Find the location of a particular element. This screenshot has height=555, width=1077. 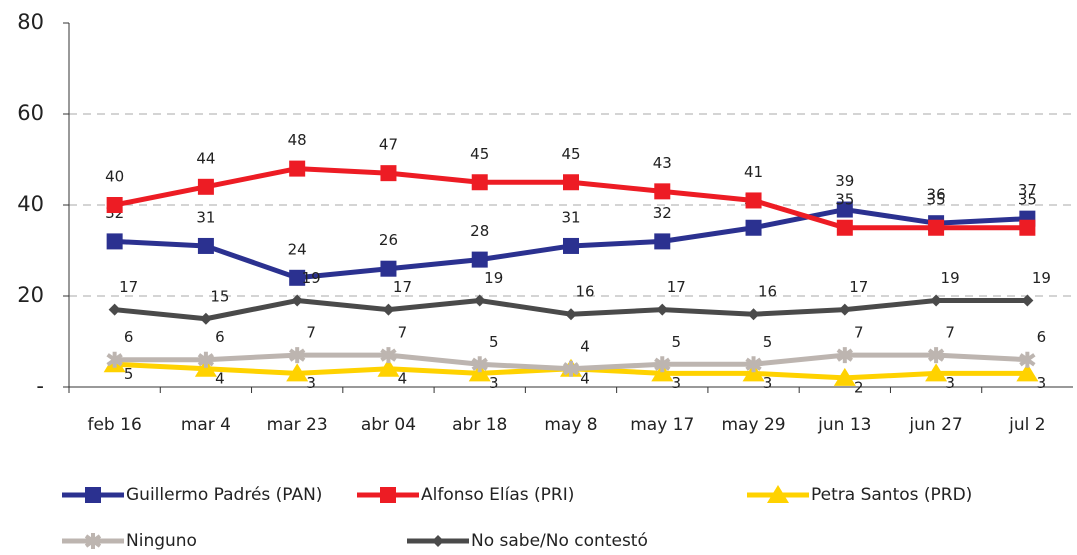

legend-label: Petra Santos (PRD) is located at coordinates (891, 495).